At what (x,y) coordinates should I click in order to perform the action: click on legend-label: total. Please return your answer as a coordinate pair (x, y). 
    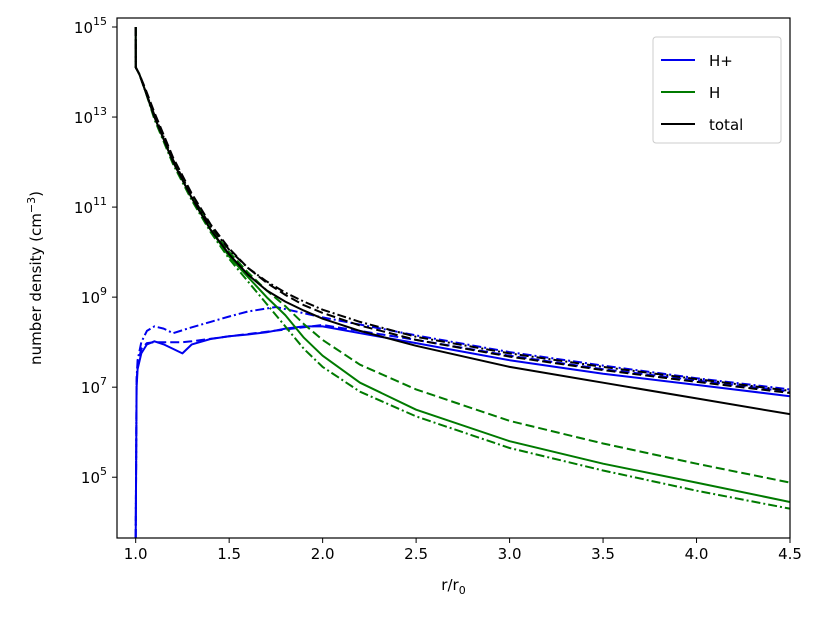
    Looking at the image, I should click on (726, 125).